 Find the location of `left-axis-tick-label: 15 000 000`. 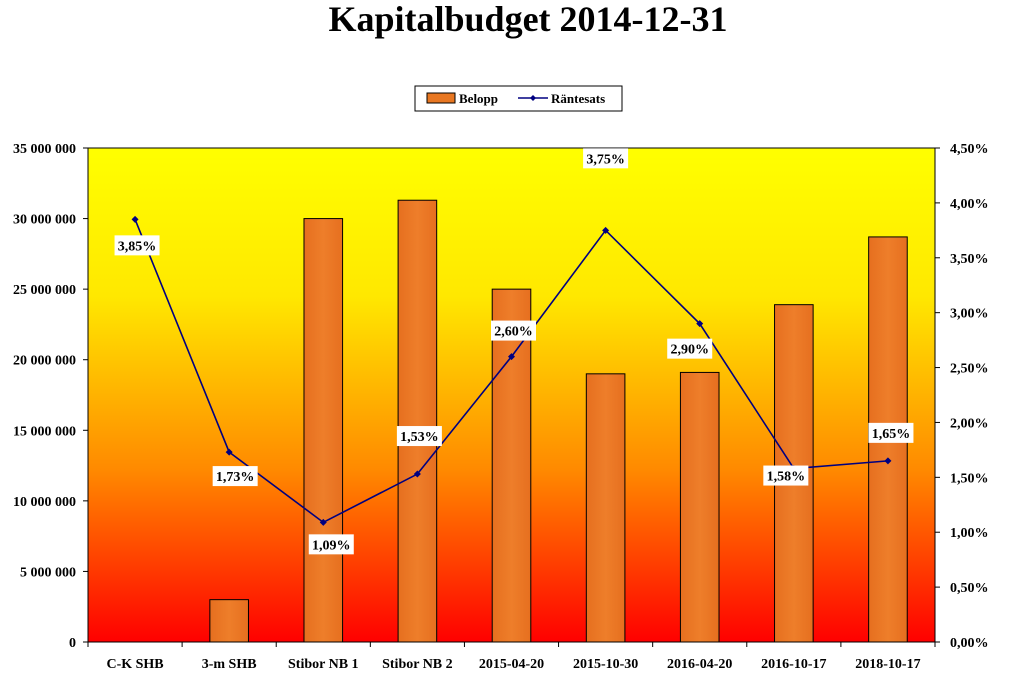

left-axis-tick-label: 15 000 000 is located at coordinates (44, 431).